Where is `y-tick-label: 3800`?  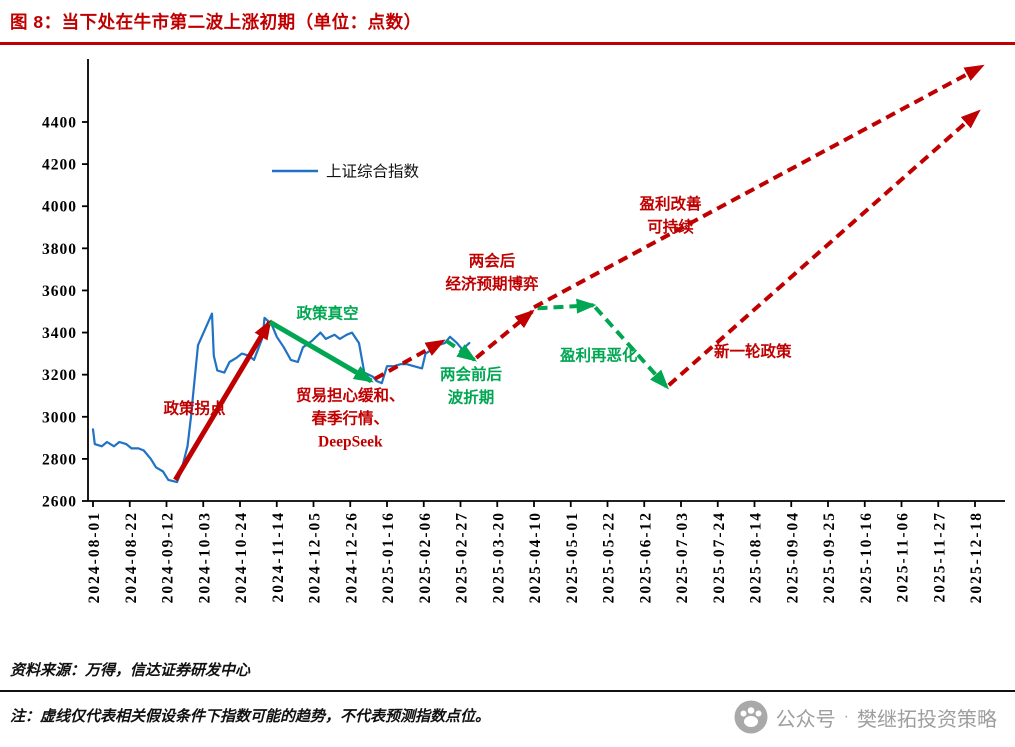 y-tick-label: 3800 is located at coordinates (59, 249).